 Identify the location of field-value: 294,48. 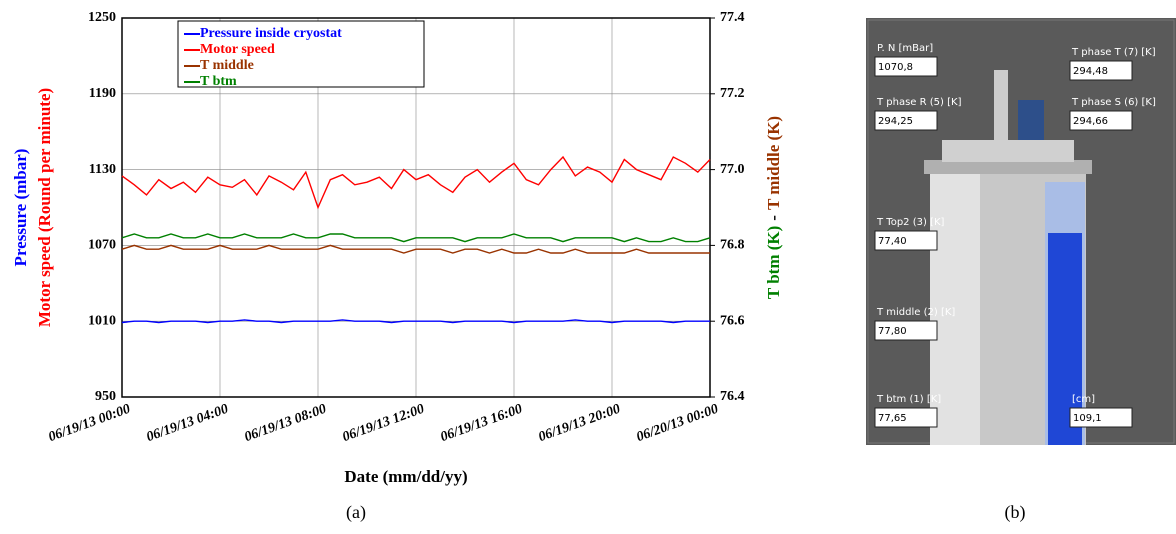
(1090, 71).